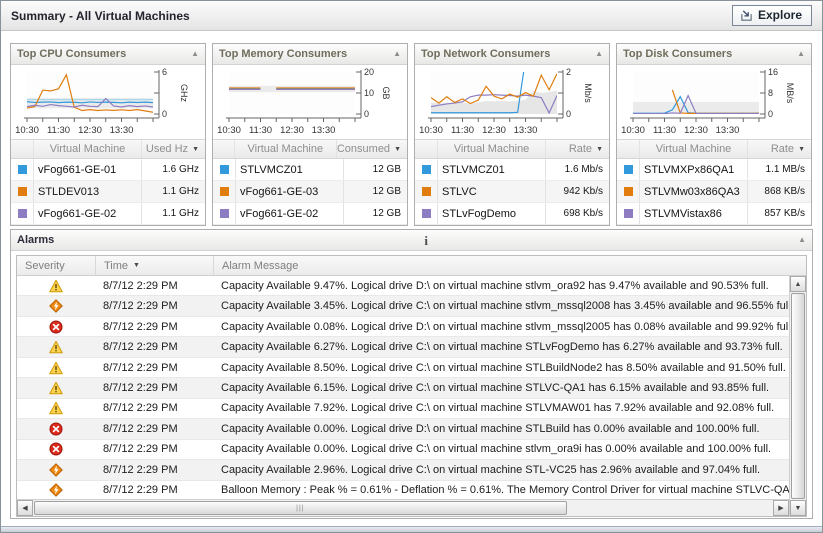 The width and height of the screenshot is (823, 533). What do you see at coordinates (310, 54) in the screenshot?
I see `panel-header: Top Memory Consumers ▲` at bounding box center [310, 54].